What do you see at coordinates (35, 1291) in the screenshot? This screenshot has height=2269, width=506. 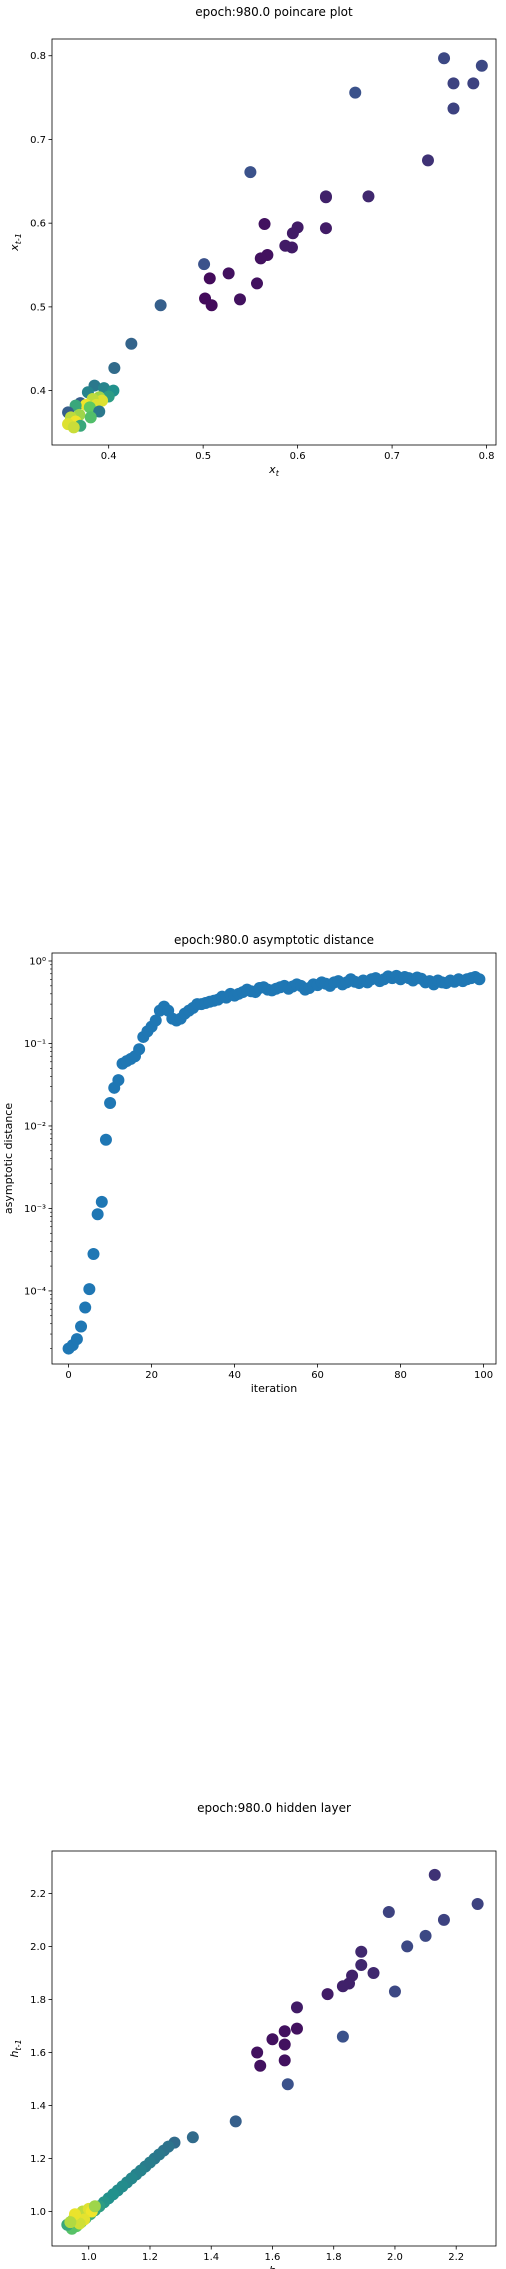 I see `y-tick-label: 10⁻⁴` at bounding box center [35, 1291].